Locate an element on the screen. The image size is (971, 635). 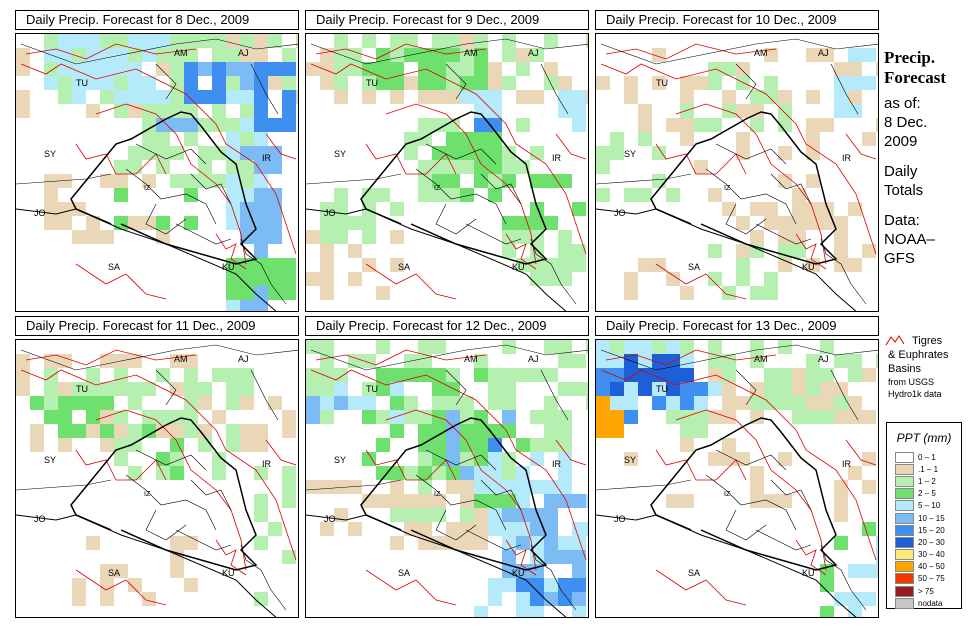
legend-item: 50 – 75 is located at coordinates (924, 579).